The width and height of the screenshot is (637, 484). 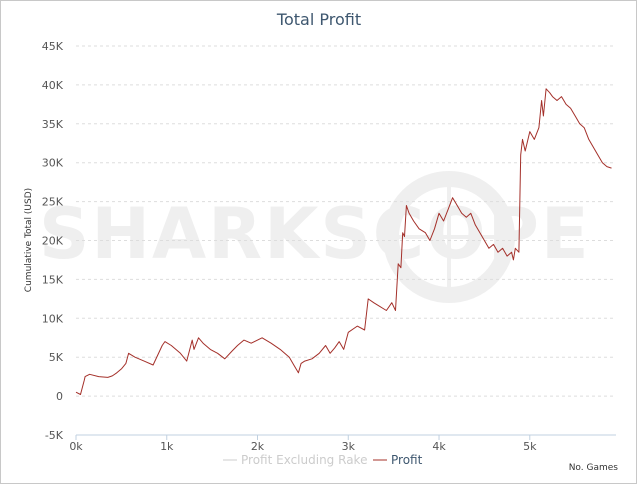 I want to click on y-tick-label: 30K, so click(x=53, y=163).